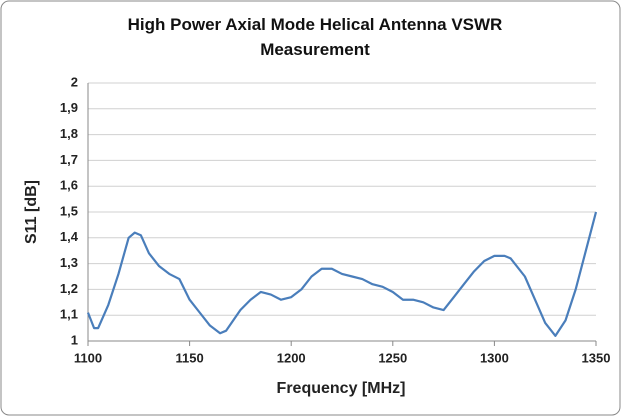  Describe the element at coordinates (74, 339) in the screenshot. I see `y-tick-label: 1` at that location.